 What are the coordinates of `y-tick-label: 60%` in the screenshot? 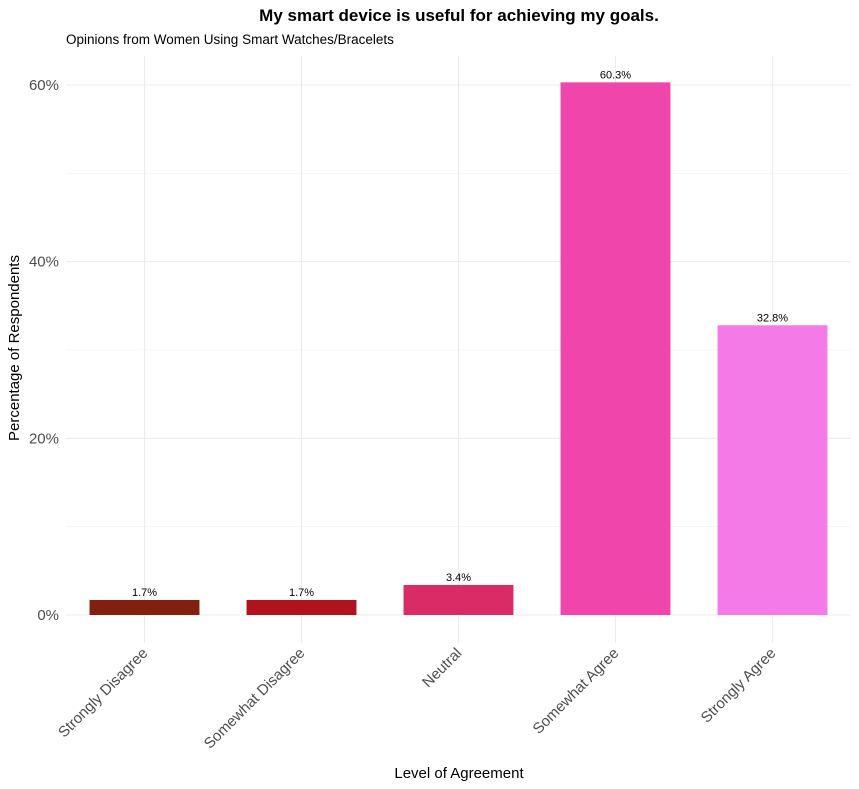 It's located at (44, 85).